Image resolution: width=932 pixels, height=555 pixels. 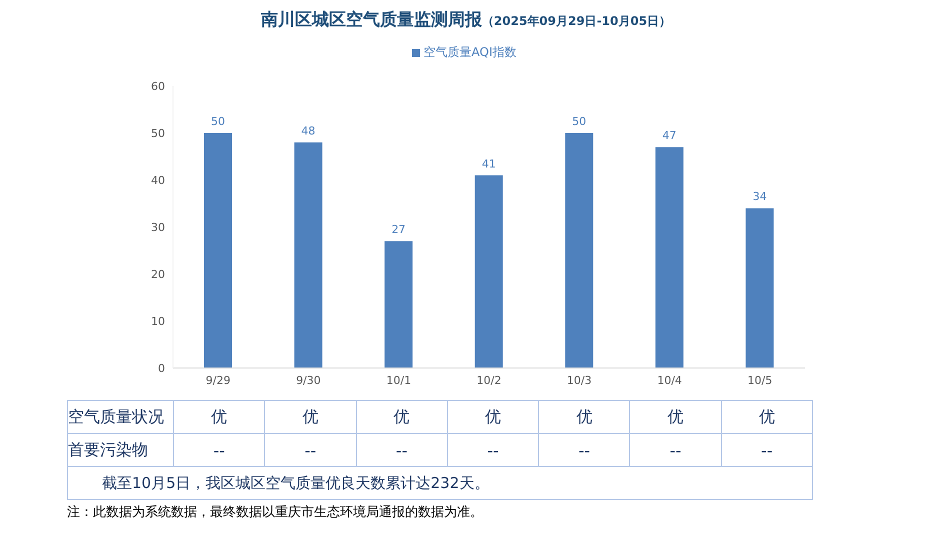 What do you see at coordinates (158, 274) in the screenshot?
I see `y-tick-label: 20` at bounding box center [158, 274].